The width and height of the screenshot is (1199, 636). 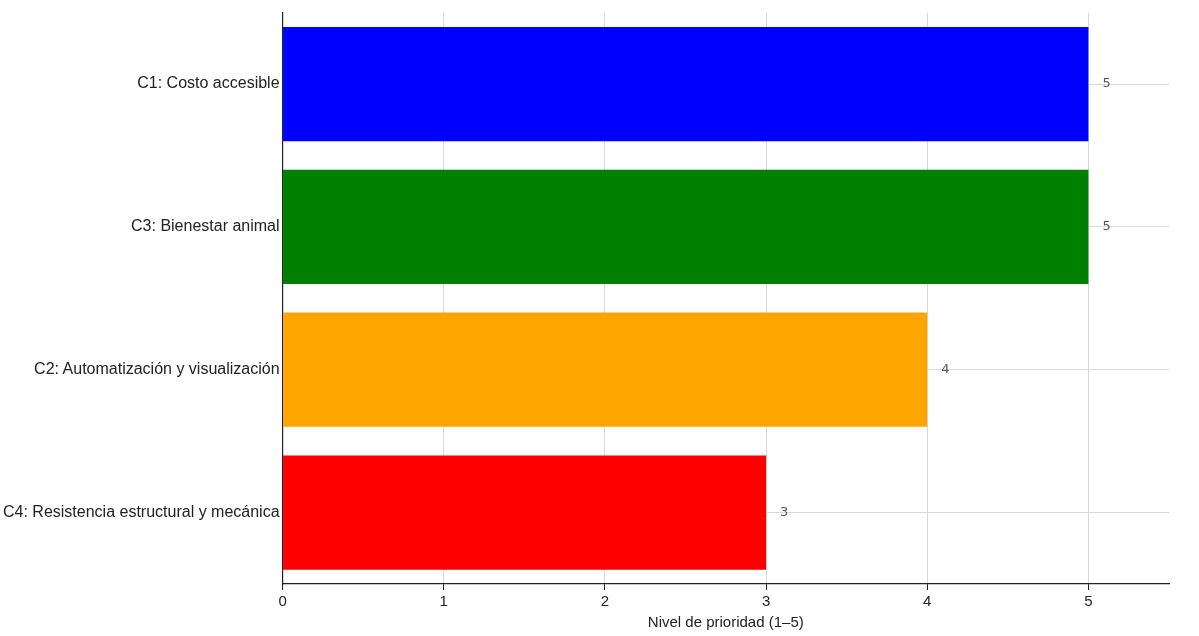 What do you see at coordinates (725, 622) in the screenshot?
I see `x-axis-title: Nivel de prioridad (1–5)` at bounding box center [725, 622].